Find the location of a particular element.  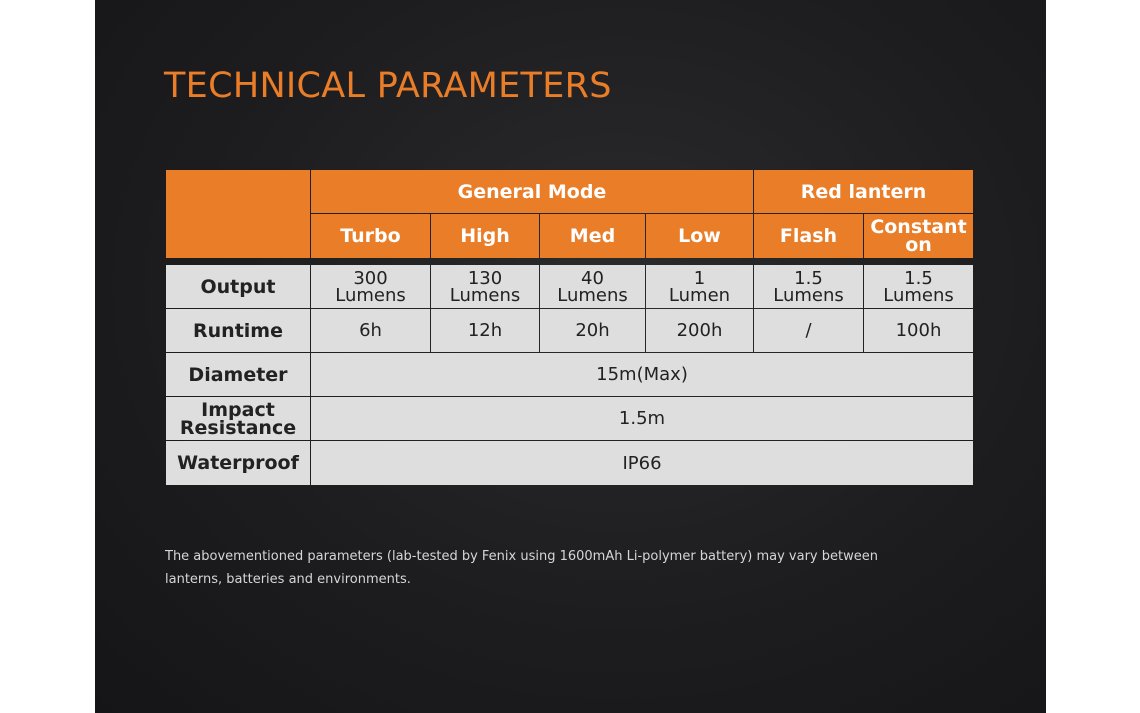

output-constant-on: 1.5 Lumens is located at coordinates (918, 286).